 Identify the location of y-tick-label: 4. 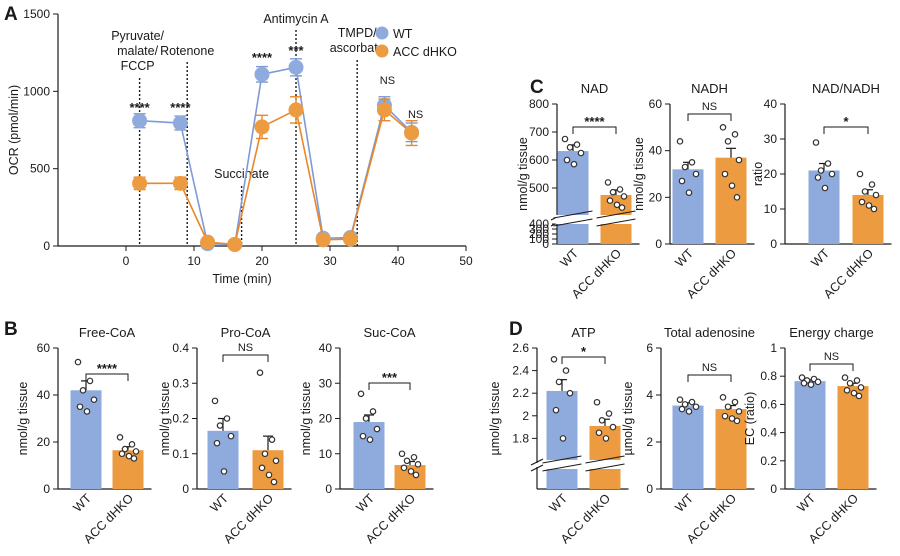
(649, 395).